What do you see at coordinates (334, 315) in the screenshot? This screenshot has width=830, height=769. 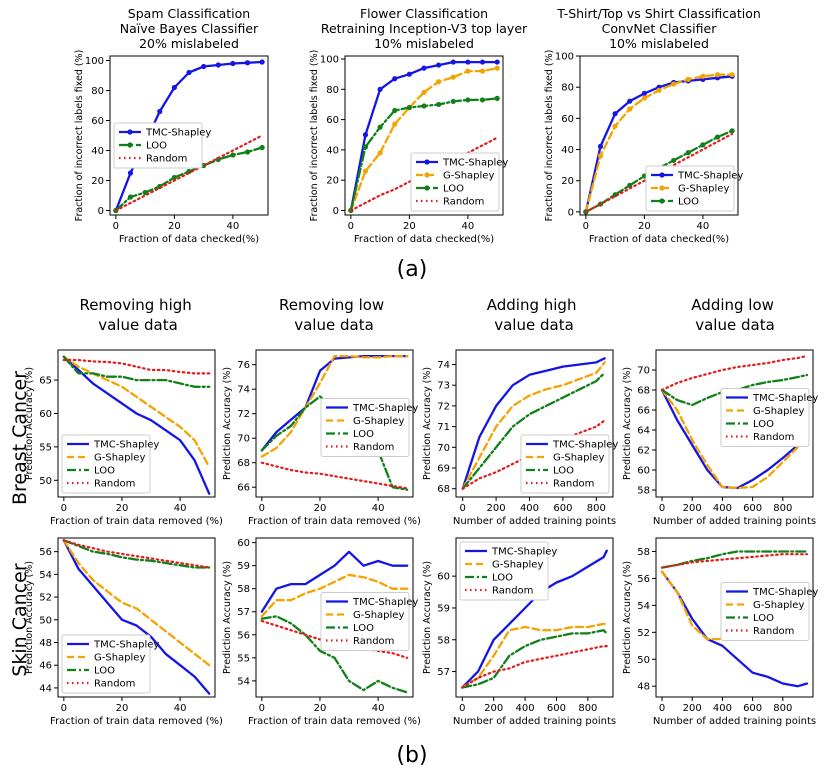 I see `column-title-removing-low: Removing low value data` at bounding box center [334, 315].